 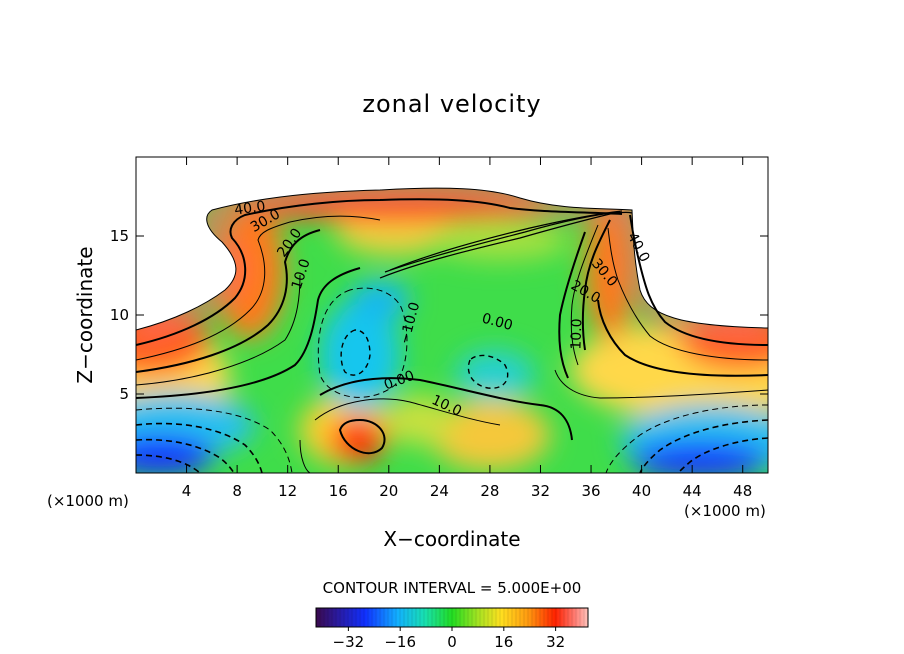 What do you see at coordinates (590, 491) in the screenshot?
I see `x-tick-label: 36` at bounding box center [590, 491].